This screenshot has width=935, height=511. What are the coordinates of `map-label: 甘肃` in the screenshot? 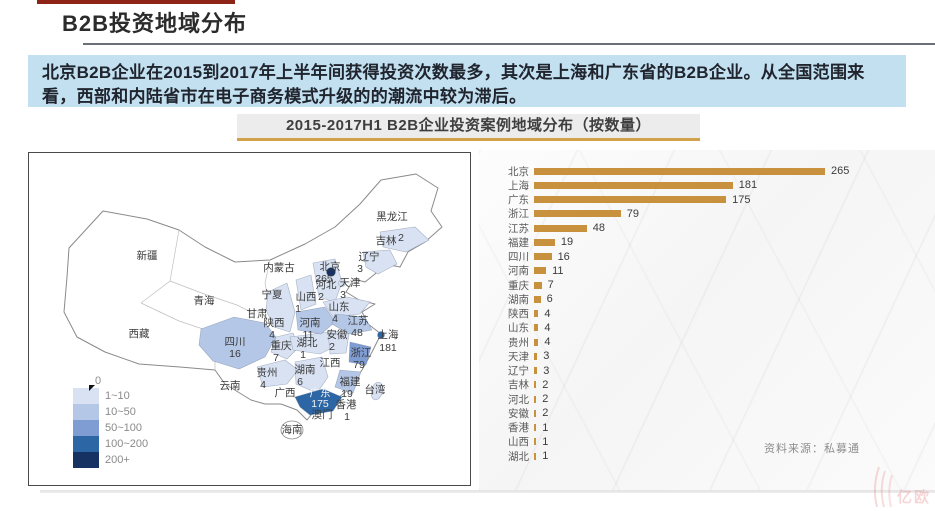 It's located at (257, 313).